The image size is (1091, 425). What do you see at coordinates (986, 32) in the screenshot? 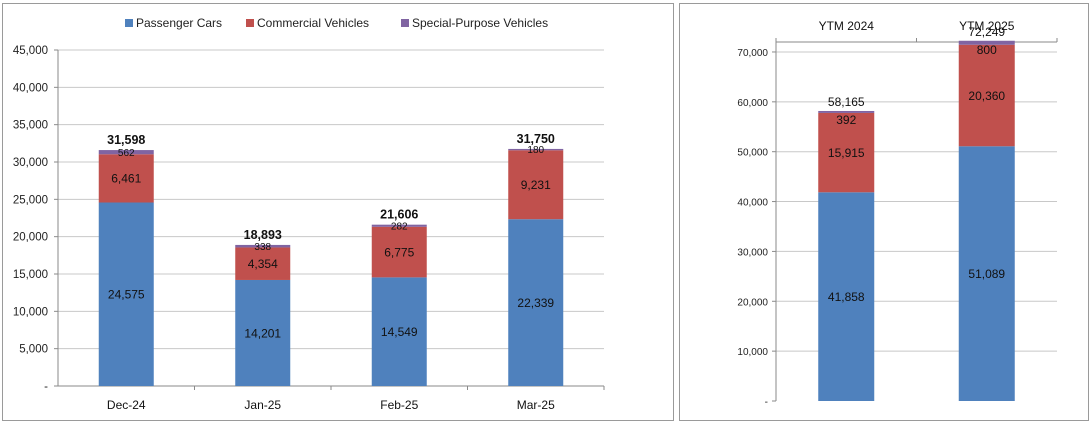
I see `total-label: 72,249` at bounding box center [986, 32].